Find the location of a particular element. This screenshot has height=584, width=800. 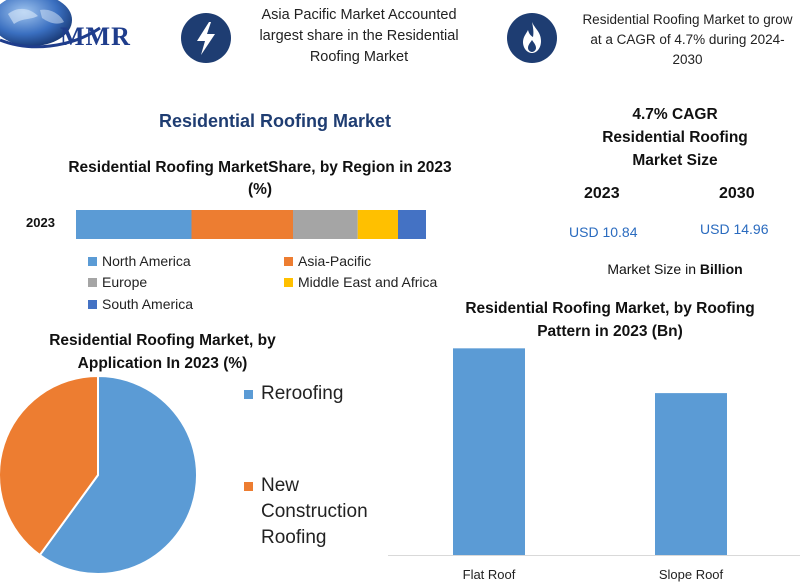

year-2030: 2030 is located at coordinates (737, 193).